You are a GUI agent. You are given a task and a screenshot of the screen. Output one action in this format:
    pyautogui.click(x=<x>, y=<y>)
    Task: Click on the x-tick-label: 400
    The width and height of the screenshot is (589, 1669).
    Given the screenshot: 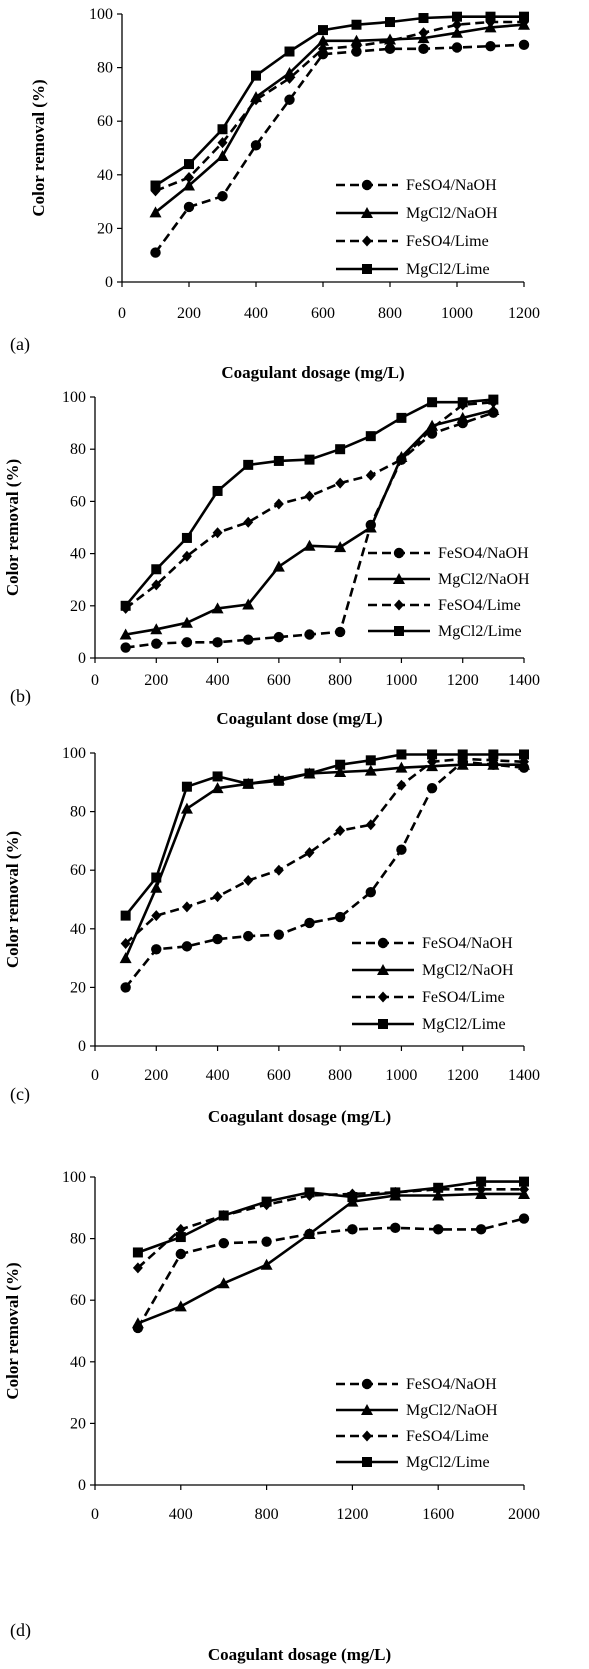 What is the action you would take?
    pyautogui.click(x=218, y=1075)
    